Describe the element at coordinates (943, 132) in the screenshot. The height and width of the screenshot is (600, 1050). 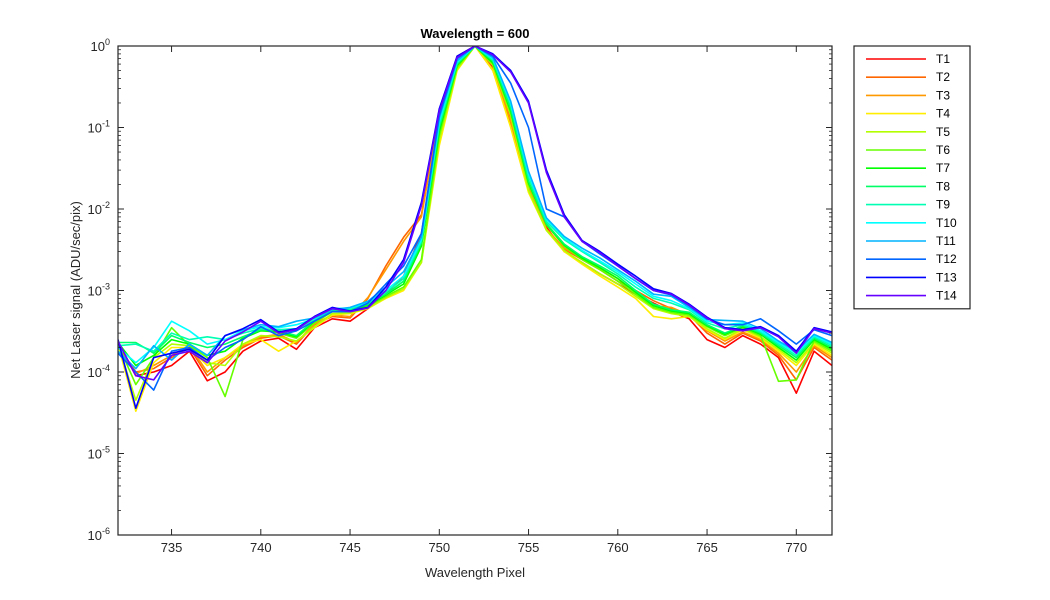
I see `legend-label-t5: T5` at that location.